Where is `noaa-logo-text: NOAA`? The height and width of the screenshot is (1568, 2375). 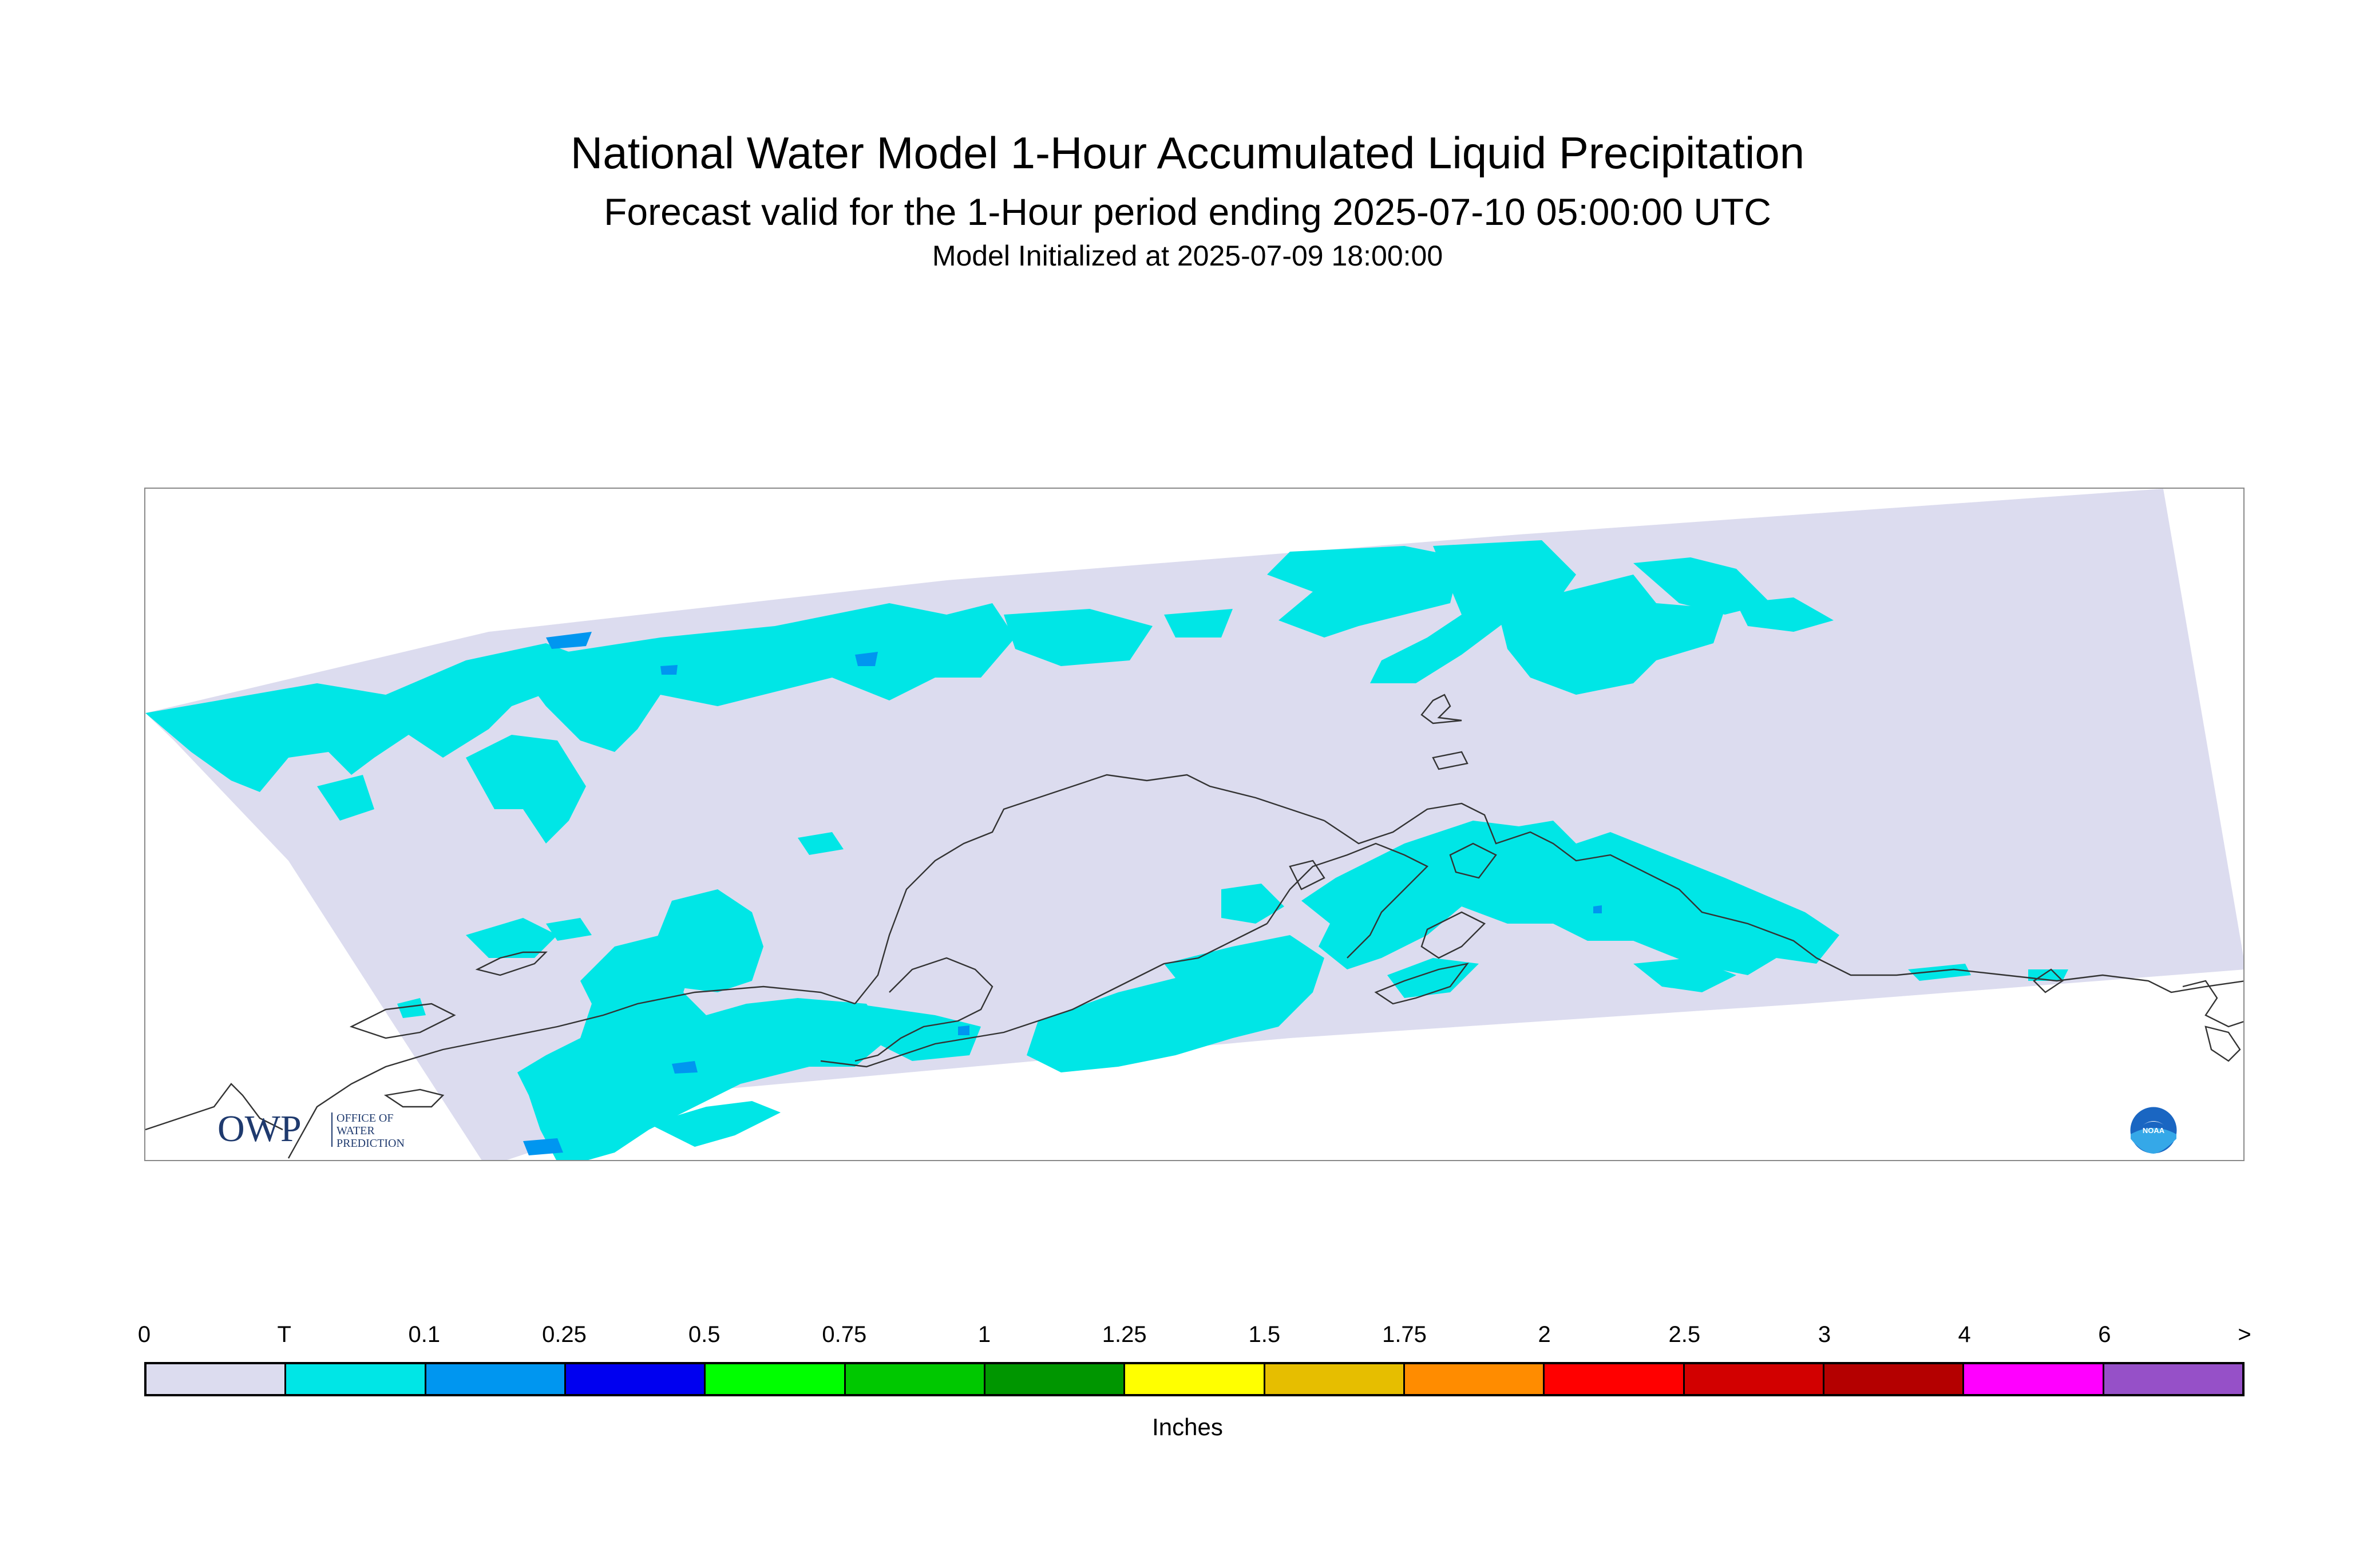
noaa-logo-text: NOAA is located at coordinates (2154, 1130).